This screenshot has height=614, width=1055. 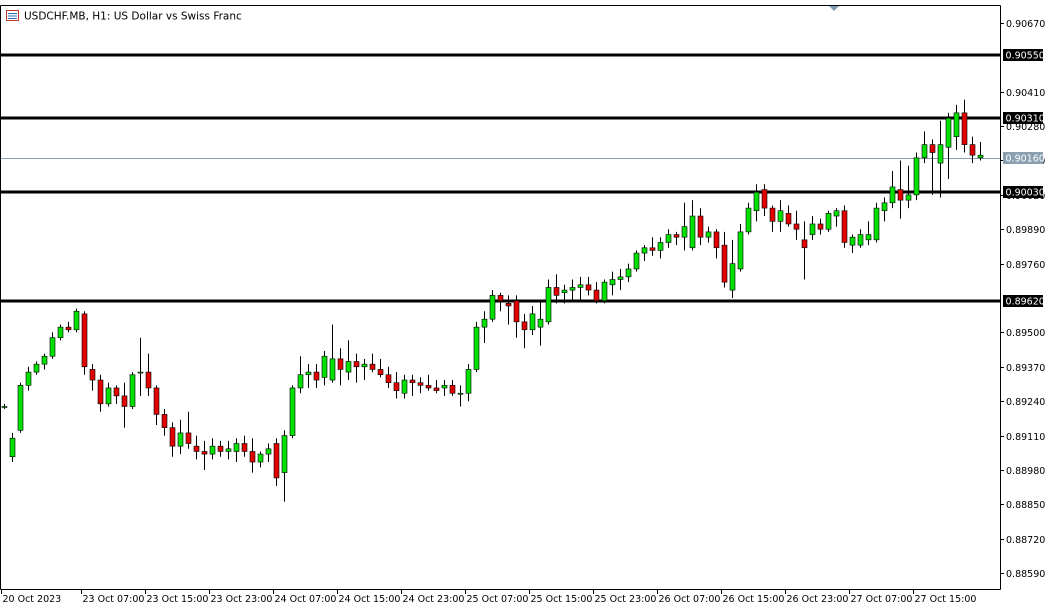 I want to click on level-price-label-text: 0.89620, so click(x=1025, y=302).